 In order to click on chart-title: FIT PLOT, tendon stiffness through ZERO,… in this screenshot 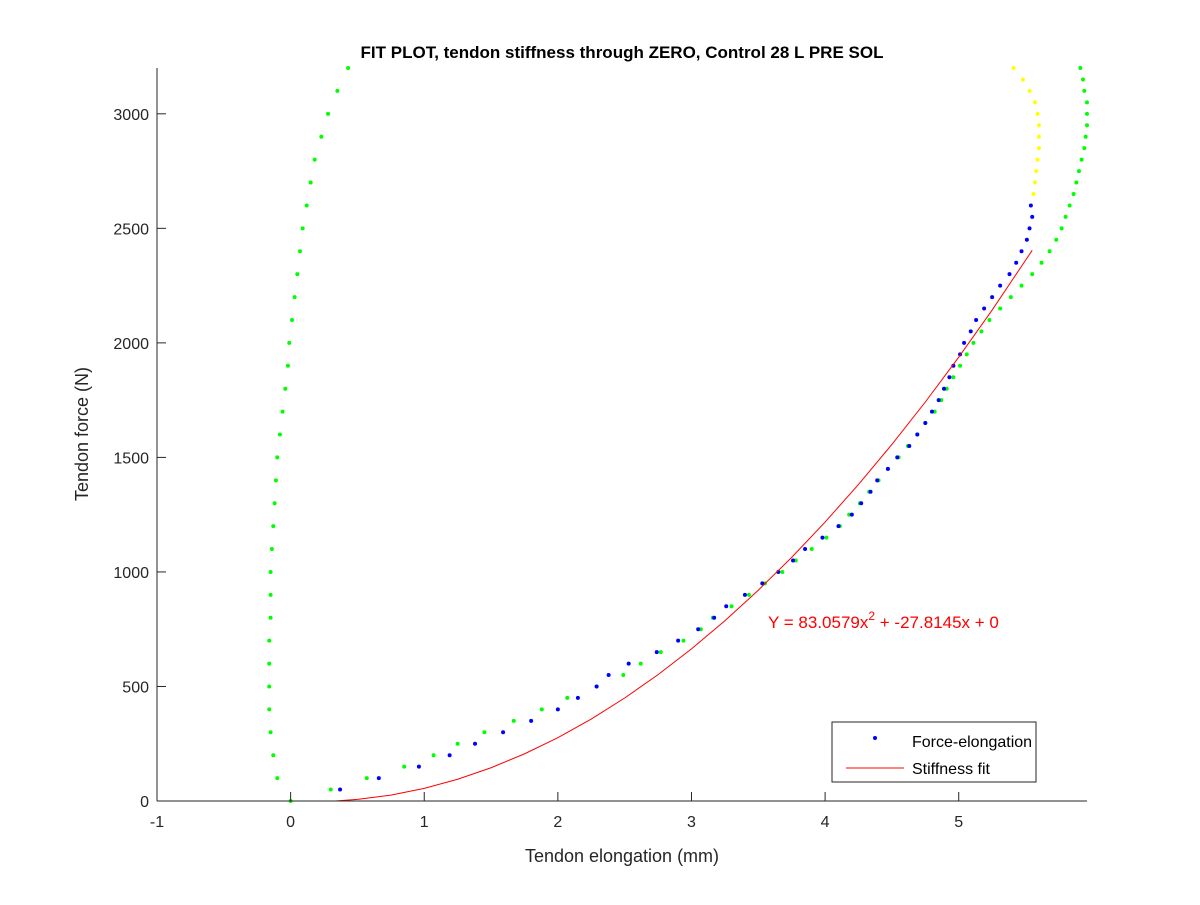, I will do `click(622, 52)`.